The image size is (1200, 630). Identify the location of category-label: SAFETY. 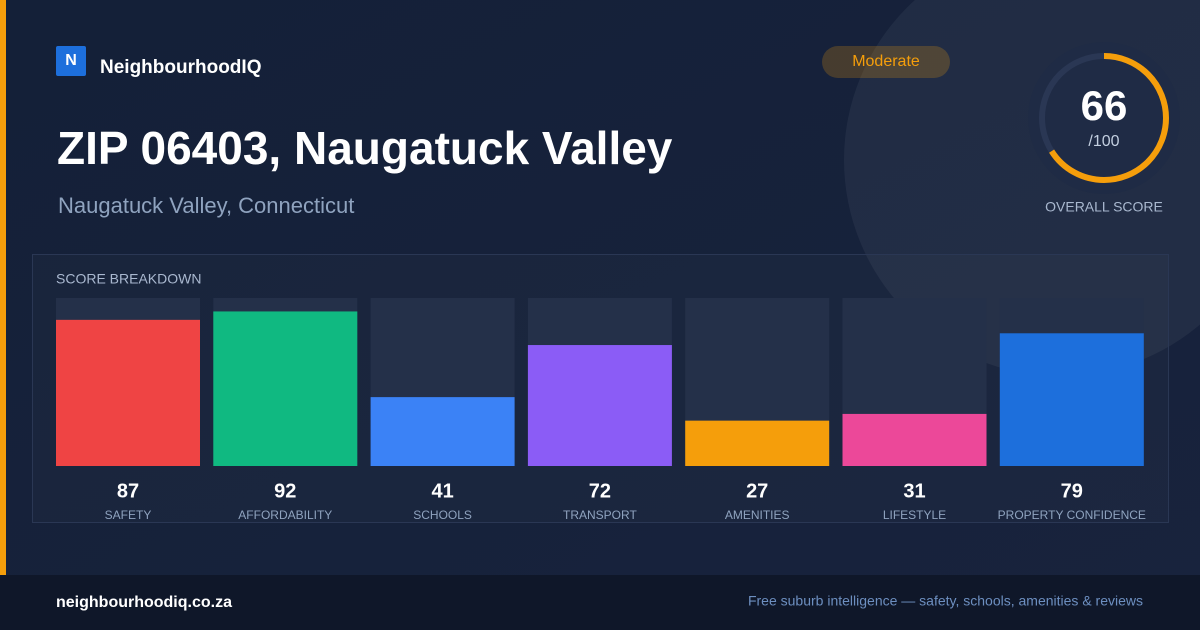
(128, 515).